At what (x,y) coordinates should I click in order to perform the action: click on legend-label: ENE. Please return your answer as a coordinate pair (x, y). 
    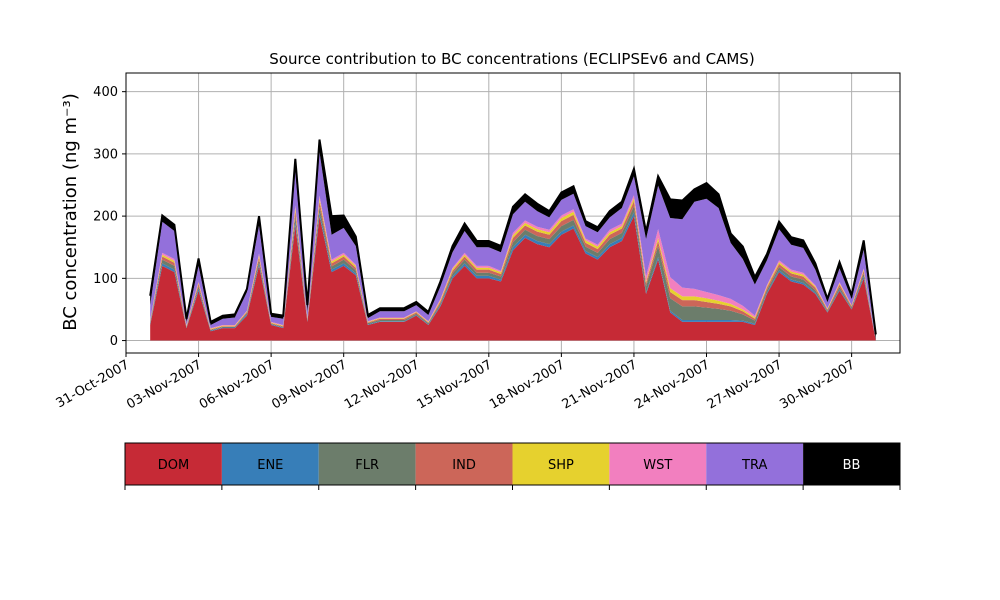
    Looking at the image, I should click on (270, 465).